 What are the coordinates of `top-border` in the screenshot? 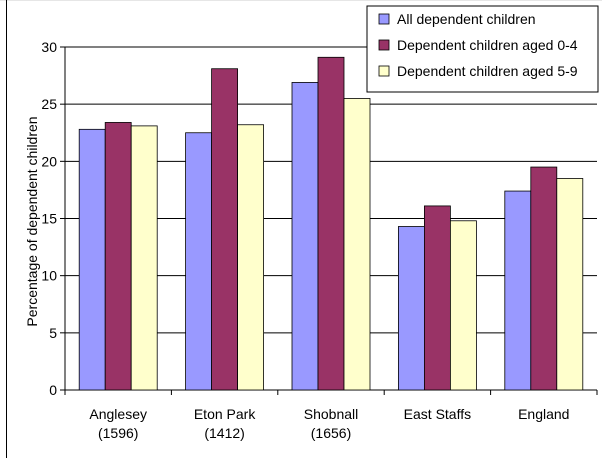 It's located at (301, 0).